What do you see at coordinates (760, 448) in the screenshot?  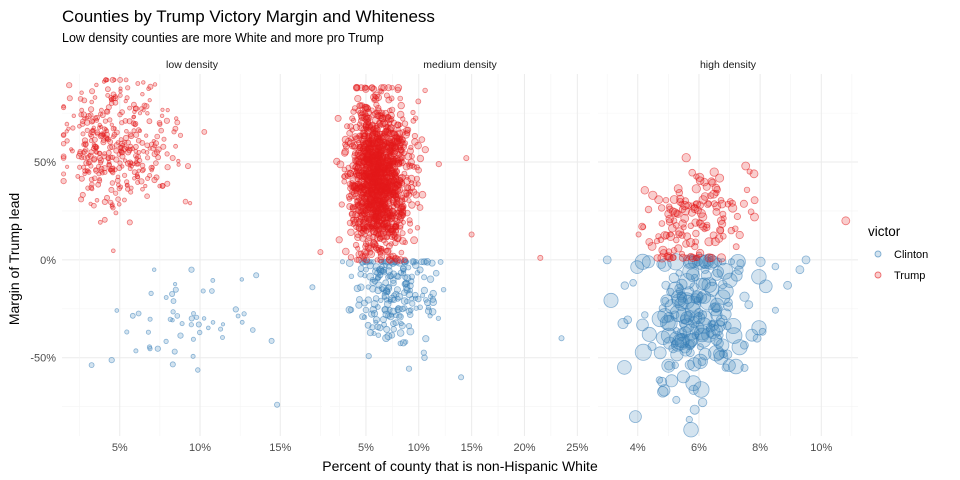 I see `x-tick-label: 8%` at bounding box center [760, 448].